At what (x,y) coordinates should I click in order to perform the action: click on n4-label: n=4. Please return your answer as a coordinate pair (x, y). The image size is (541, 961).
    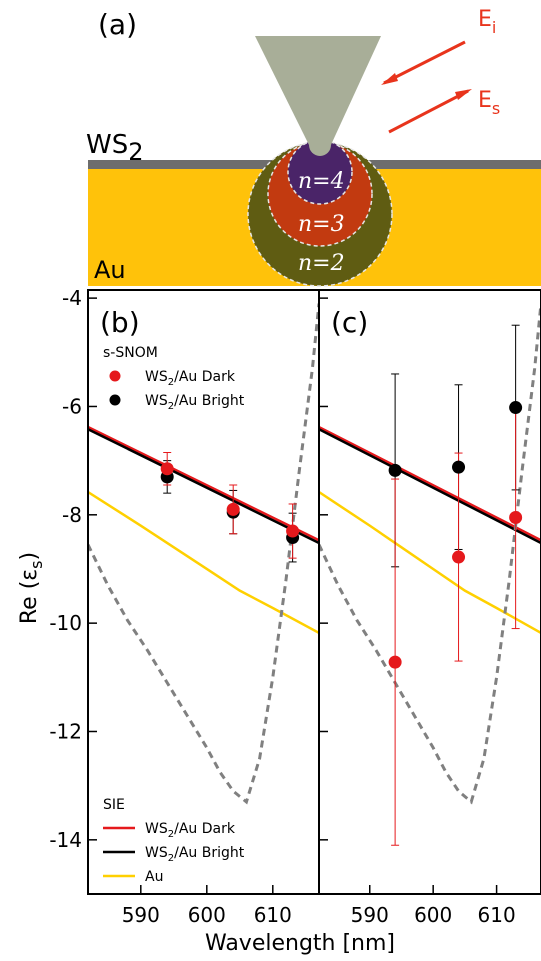
    Looking at the image, I should click on (321, 181).